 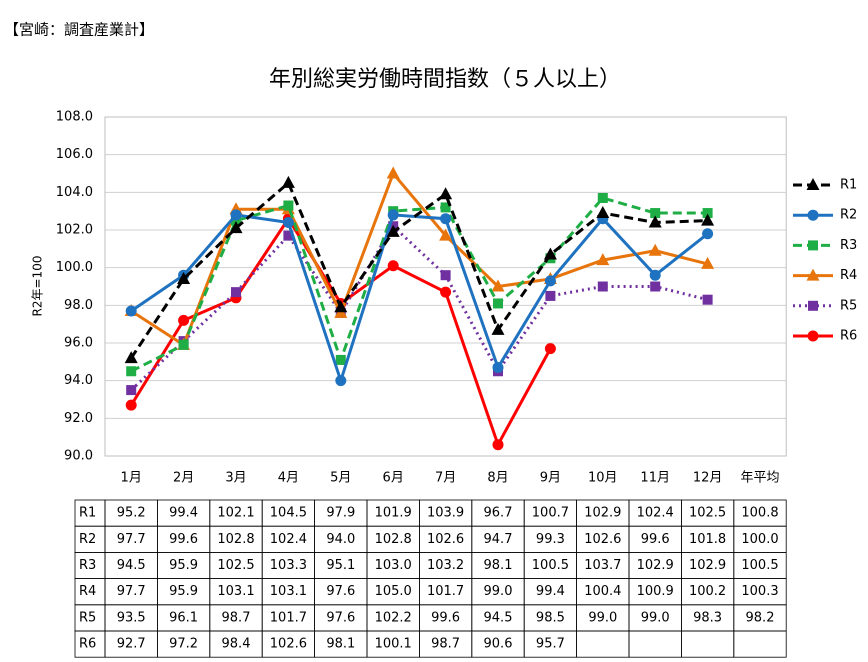 I want to click on table-value: 98.4, so click(x=236, y=644).